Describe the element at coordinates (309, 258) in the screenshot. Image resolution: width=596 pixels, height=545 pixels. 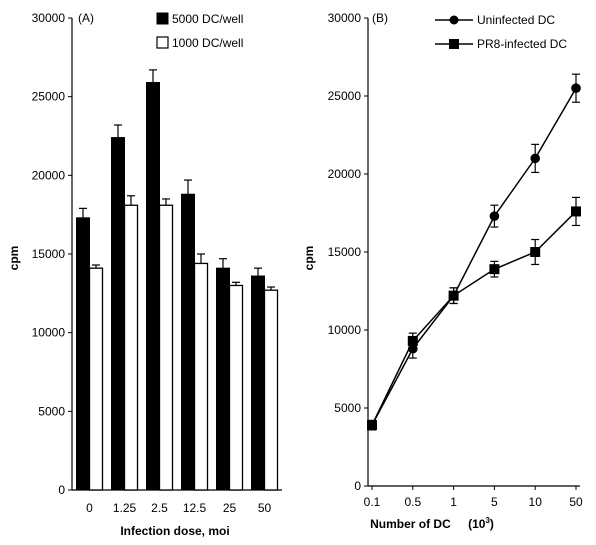
I see `panel-b-y-axis-label: cpm` at that location.